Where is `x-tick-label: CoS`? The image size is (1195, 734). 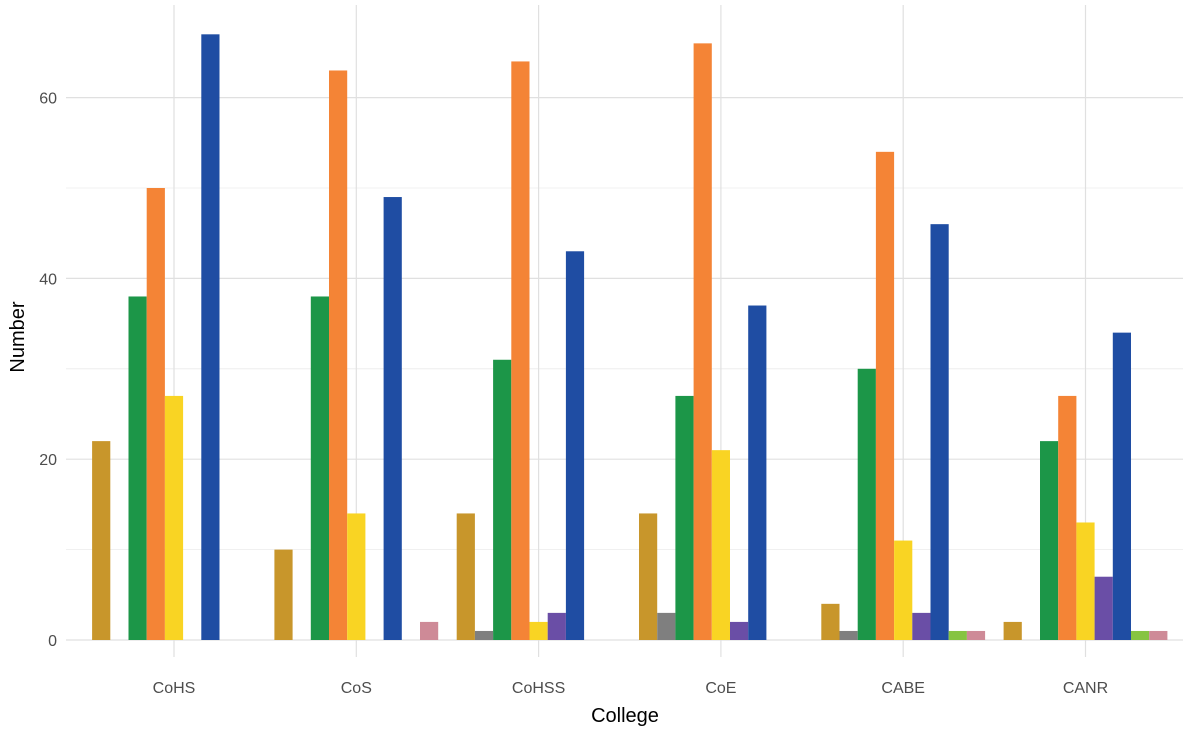
x-tick-label: CoS is located at coordinates (356, 688).